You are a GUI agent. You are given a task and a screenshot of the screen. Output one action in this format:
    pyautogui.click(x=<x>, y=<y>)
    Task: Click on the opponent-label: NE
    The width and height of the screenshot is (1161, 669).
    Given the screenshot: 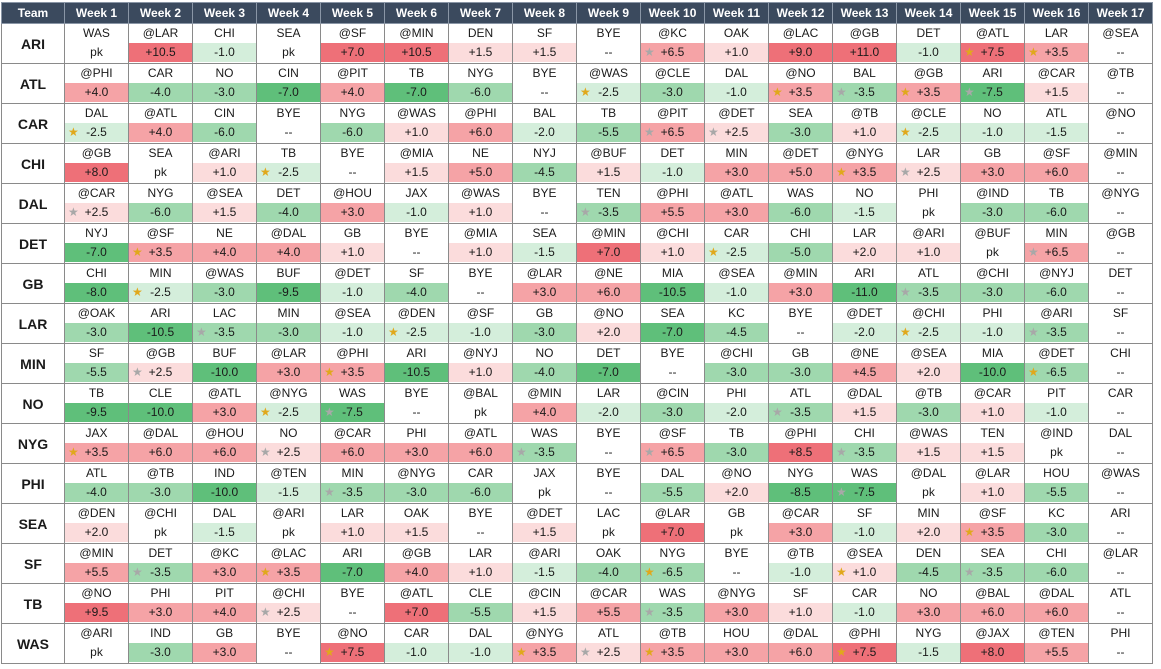 What is the action you would take?
    pyautogui.click(x=224, y=233)
    